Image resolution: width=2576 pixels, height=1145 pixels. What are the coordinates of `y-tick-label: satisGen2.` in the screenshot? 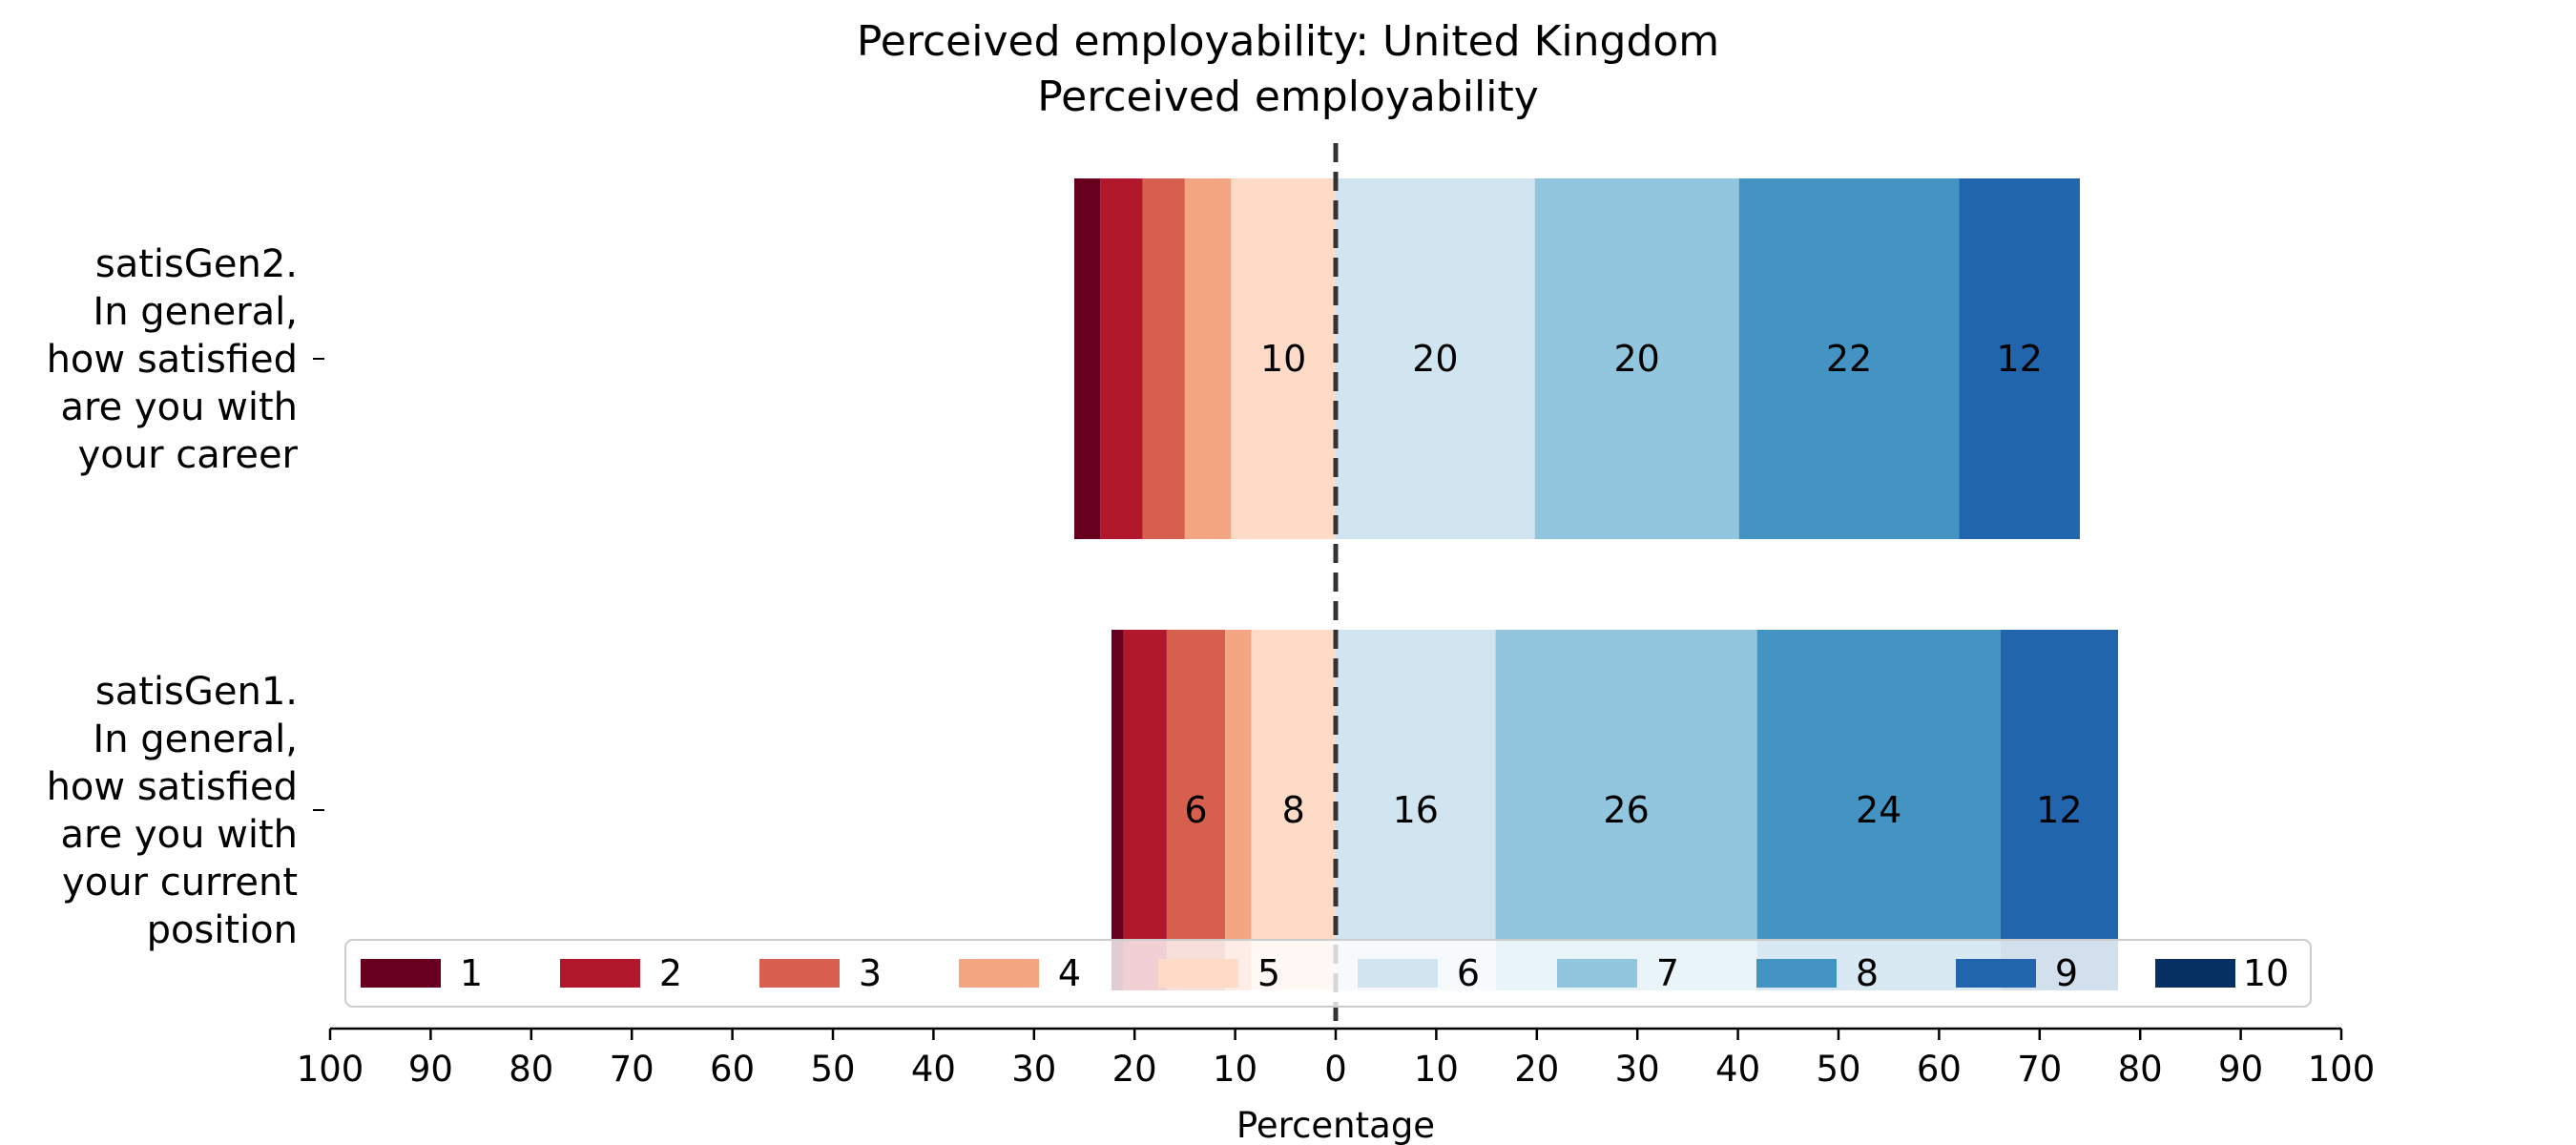 It's located at (196, 264).